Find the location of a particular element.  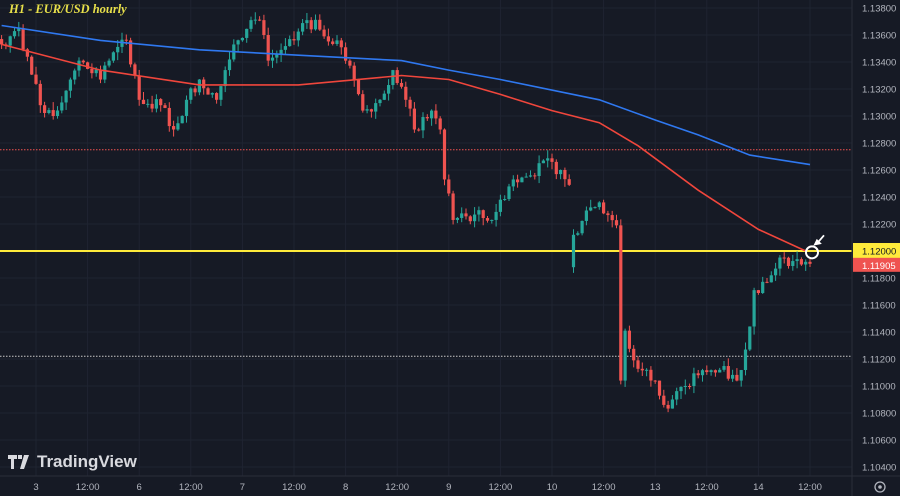

settings-icon is located at coordinates (880, 487).